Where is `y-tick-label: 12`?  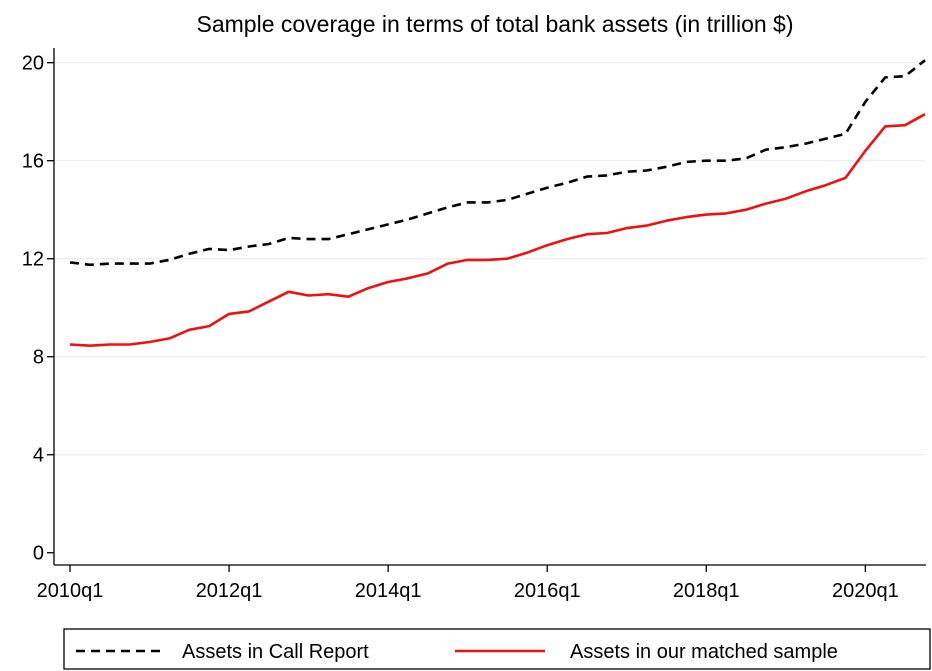
y-tick-label: 12 is located at coordinates (33, 260).